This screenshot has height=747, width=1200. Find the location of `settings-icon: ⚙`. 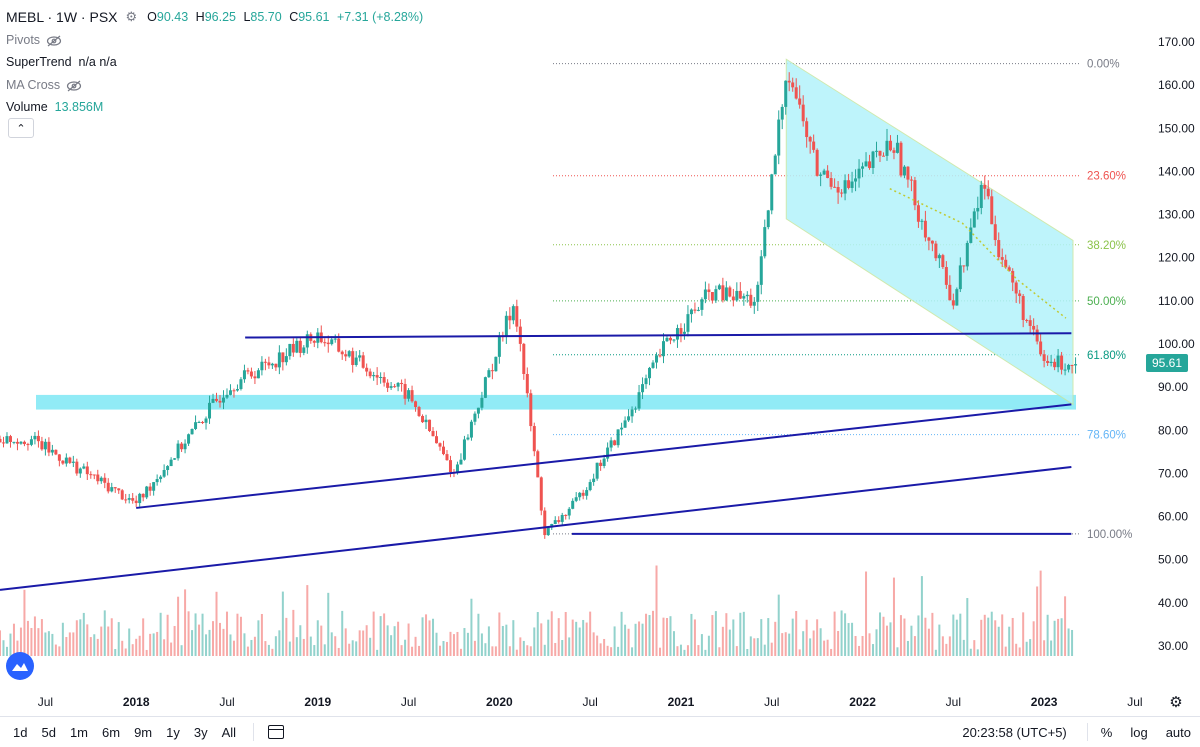

settings-icon: ⚙ is located at coordinates (131, 16).